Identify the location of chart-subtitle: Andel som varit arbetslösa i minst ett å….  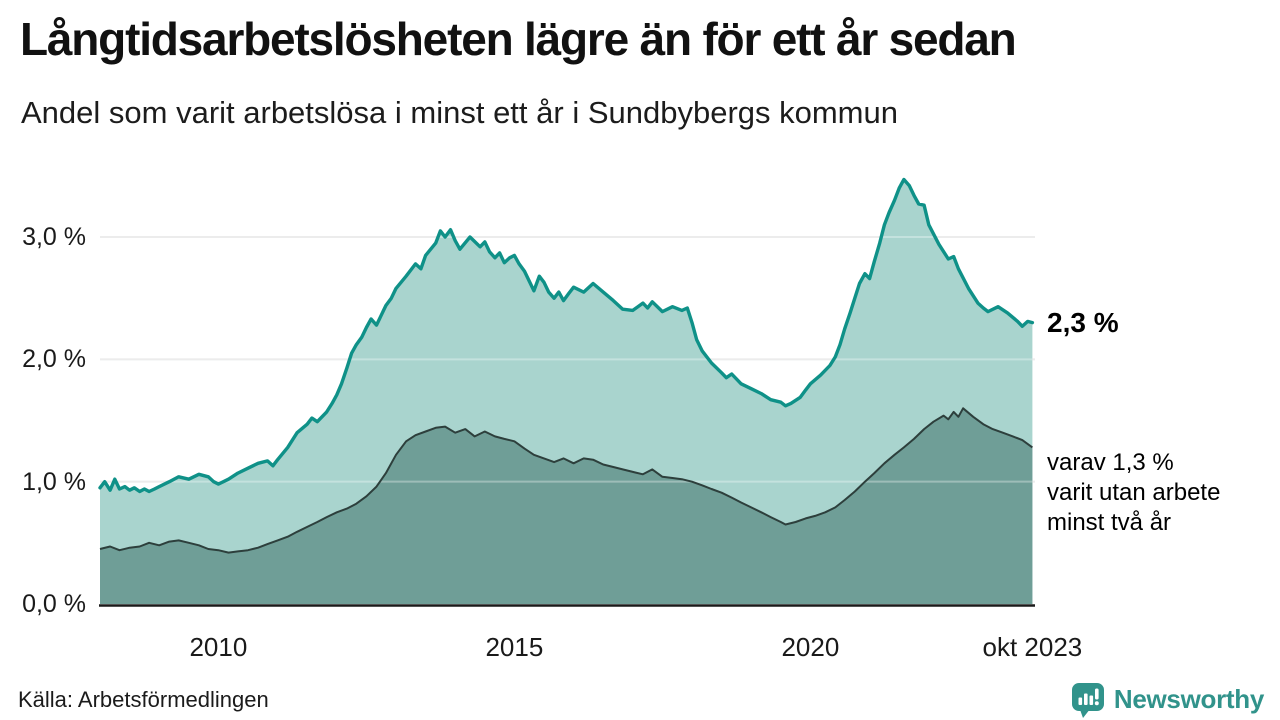
(459, 112).